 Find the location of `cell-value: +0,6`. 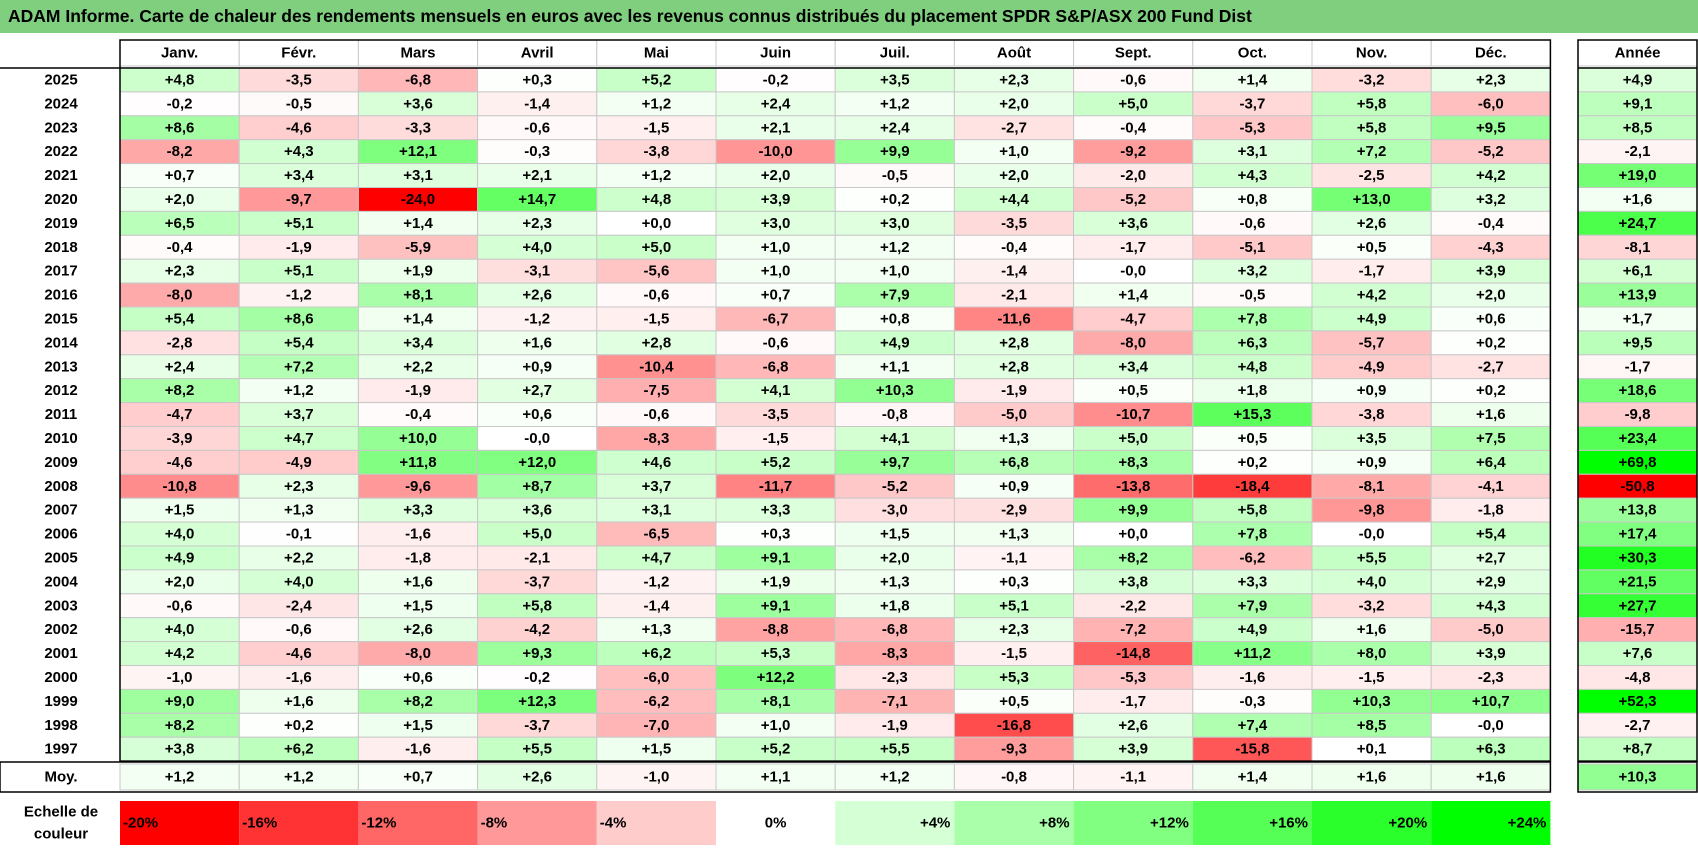

cell-value: +0,6 is located at coordinates (1491, 318).